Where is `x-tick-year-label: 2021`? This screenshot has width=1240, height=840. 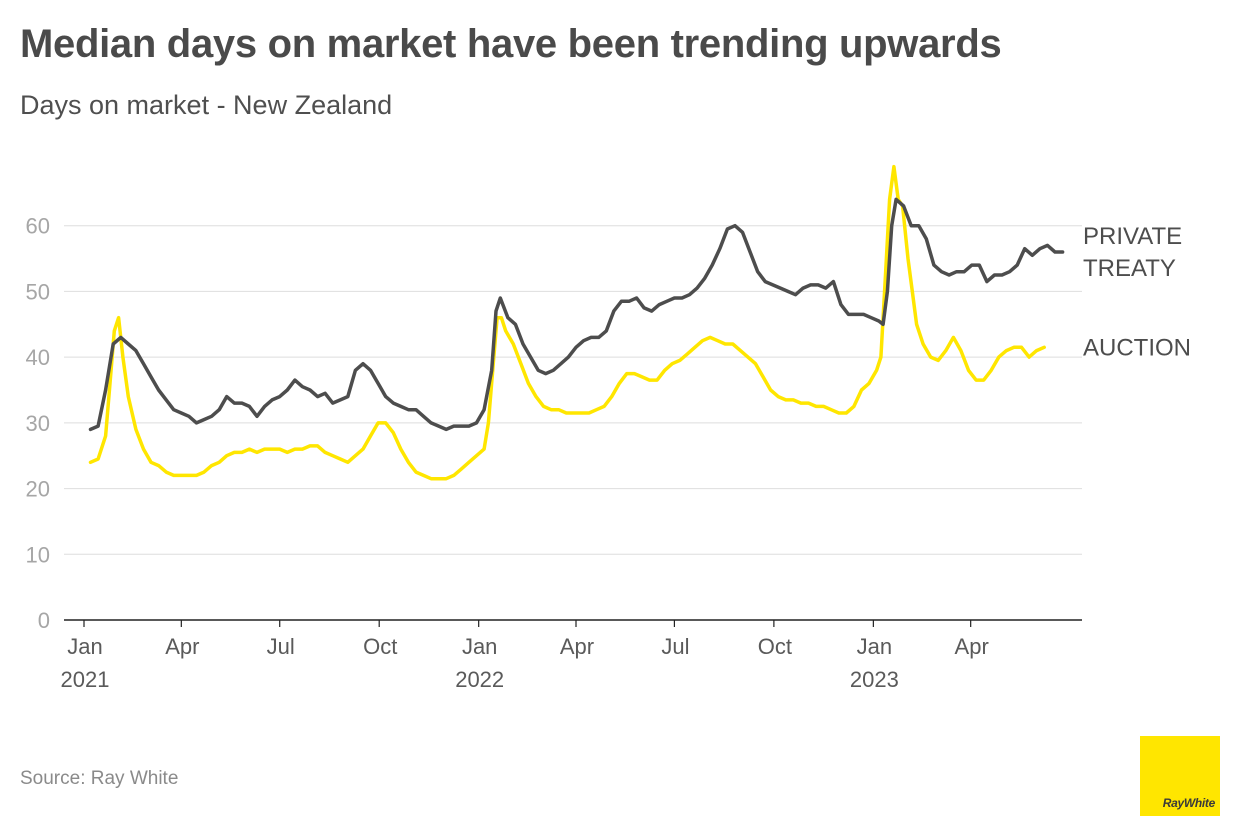
x-tick-year-label: 2021 is located at coordinates (85, 679).